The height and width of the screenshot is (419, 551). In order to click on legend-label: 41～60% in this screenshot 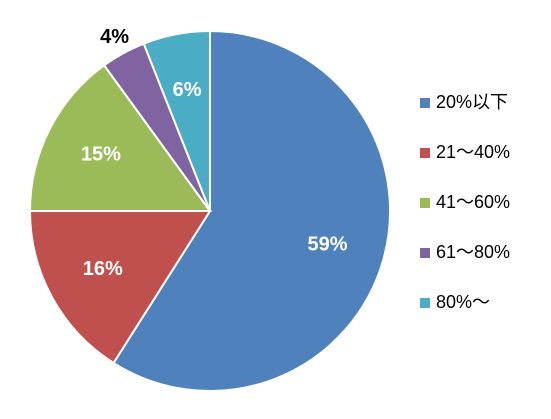, I will do `click(473, 202)`.